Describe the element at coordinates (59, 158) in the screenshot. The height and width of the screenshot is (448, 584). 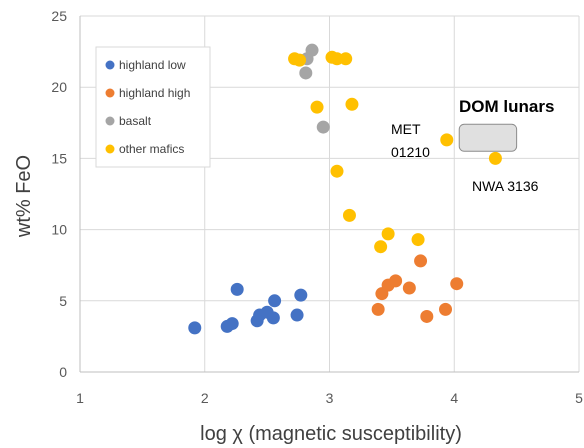
I see `y-tick-label: 15` at that location.